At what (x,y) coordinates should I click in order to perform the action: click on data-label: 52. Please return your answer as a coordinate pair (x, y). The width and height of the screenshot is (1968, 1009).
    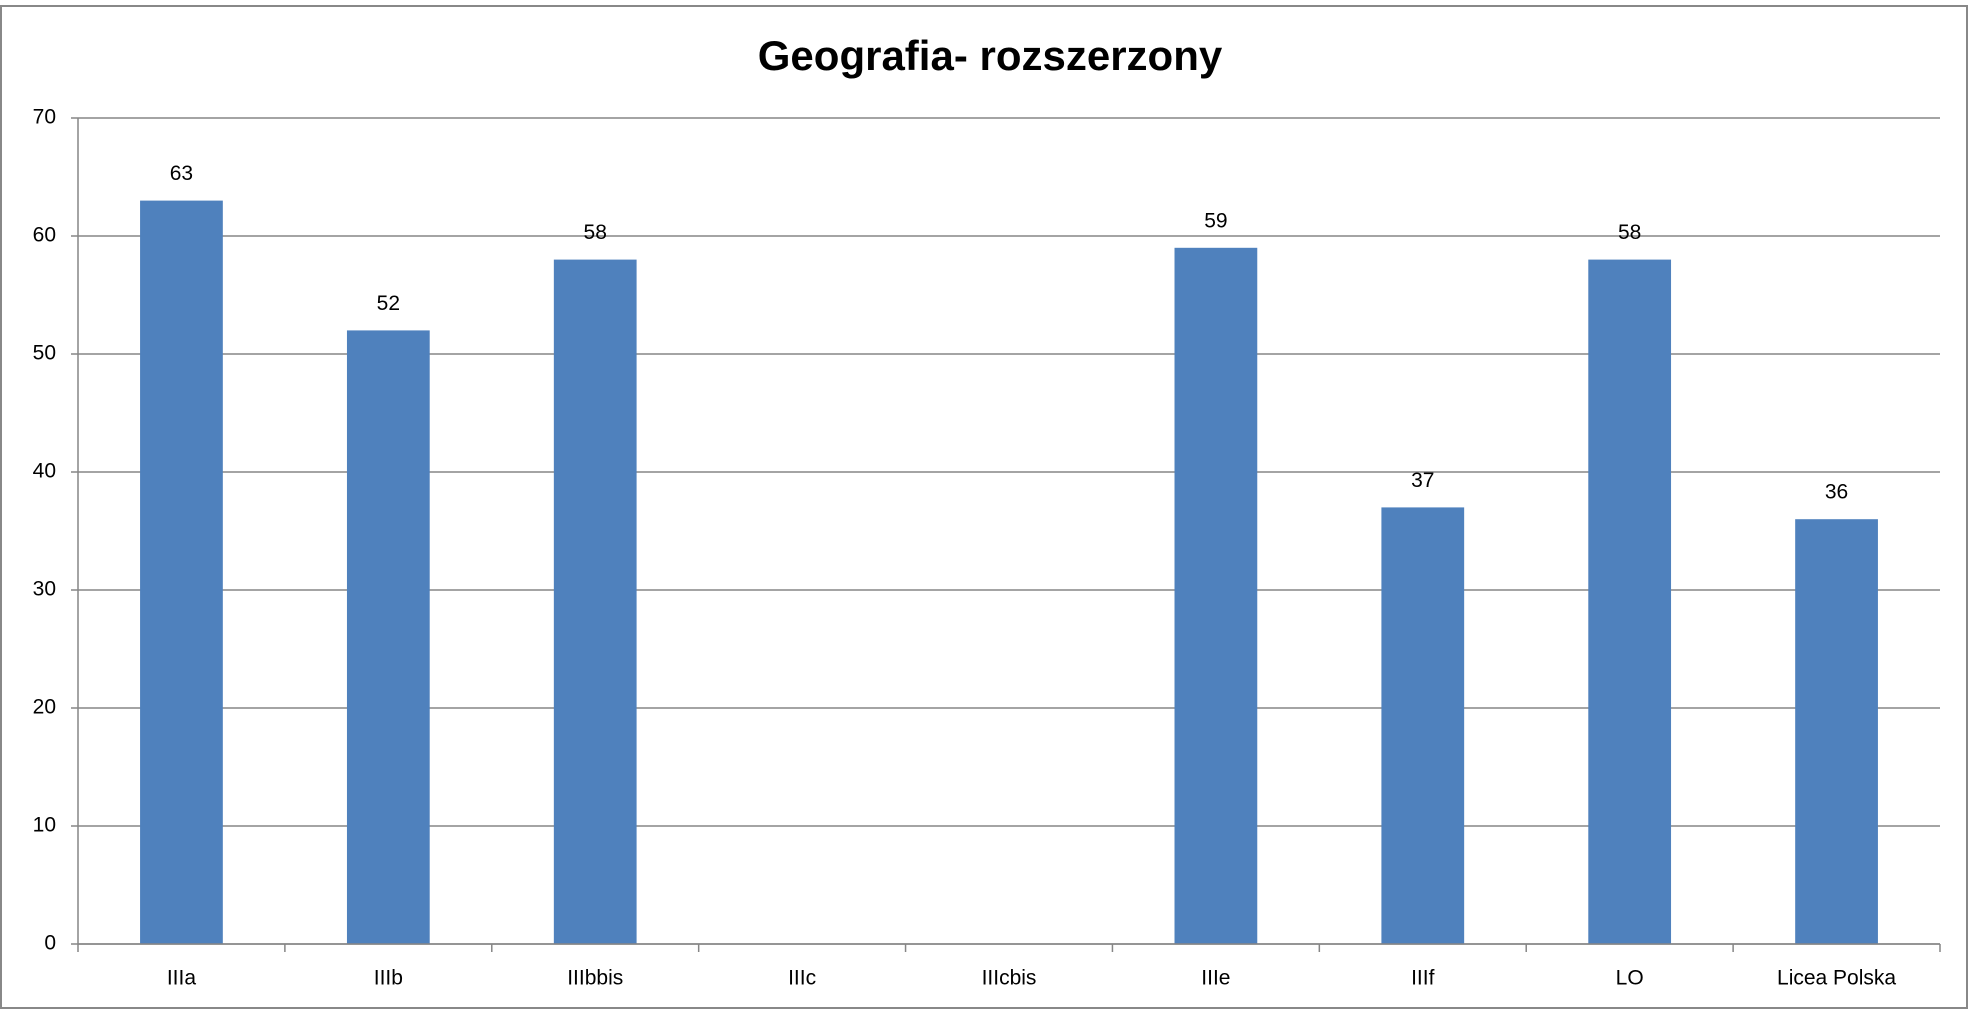
    Looking at the image, I should click on (388, 303).